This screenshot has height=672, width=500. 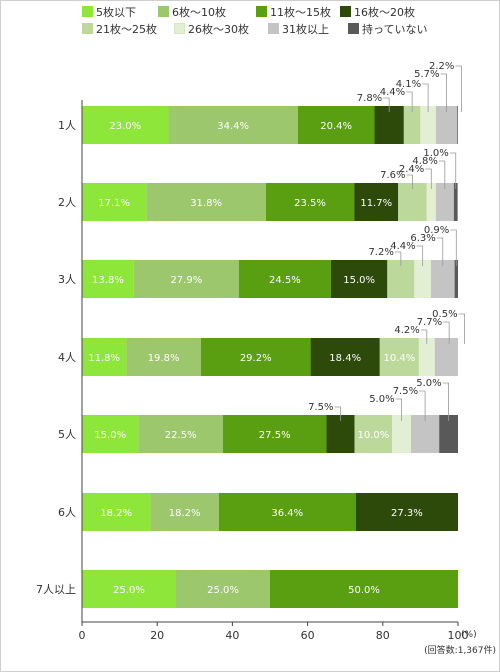 I want to click on legend-label: 11枚～15枚, so click(x=300, y=12).